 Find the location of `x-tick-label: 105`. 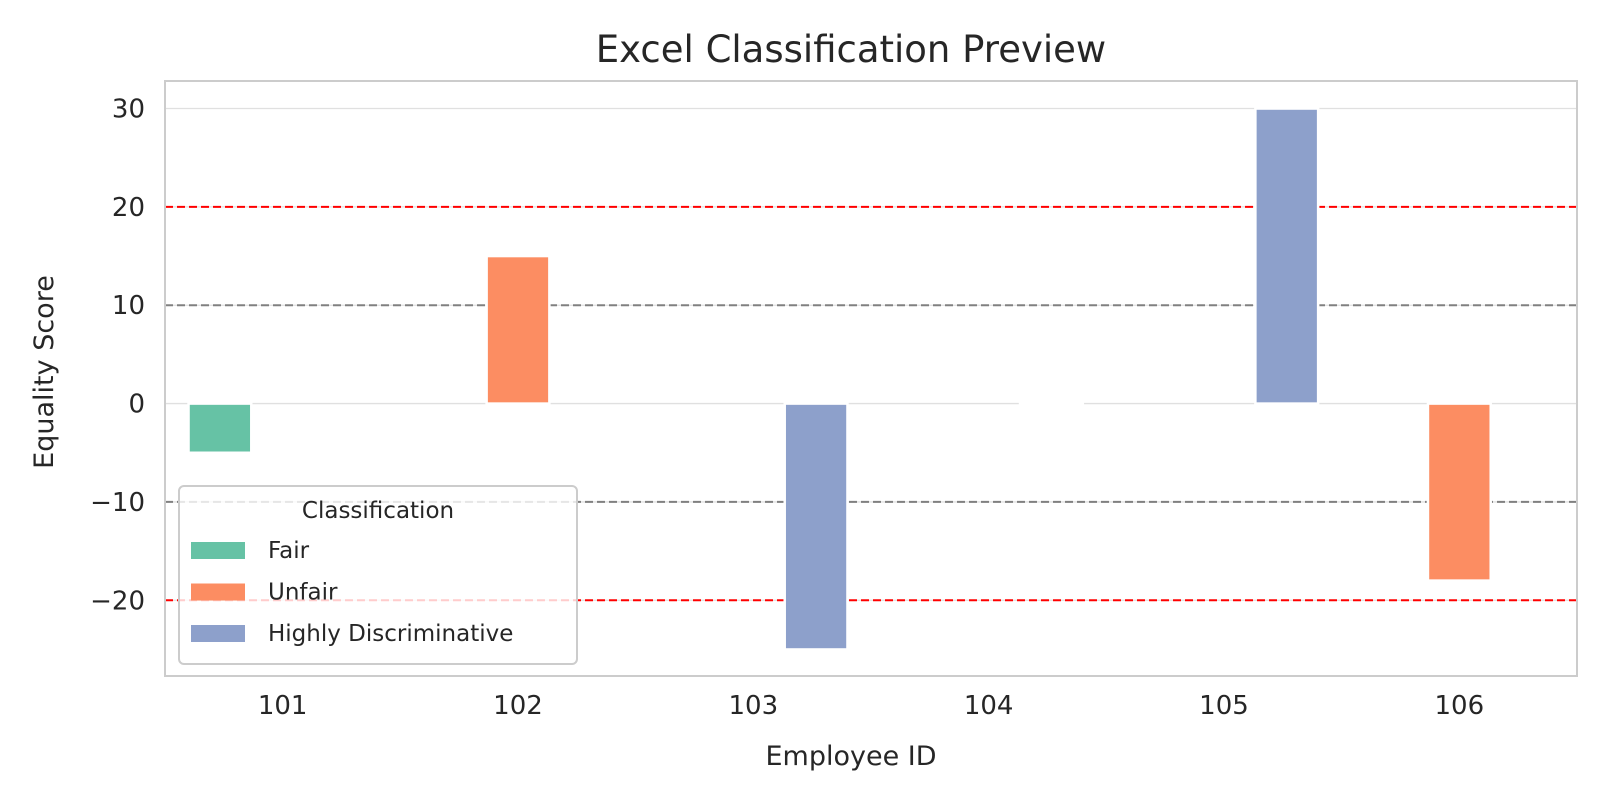

x-tick-label: 105 is located at coordinates (1224, 706).